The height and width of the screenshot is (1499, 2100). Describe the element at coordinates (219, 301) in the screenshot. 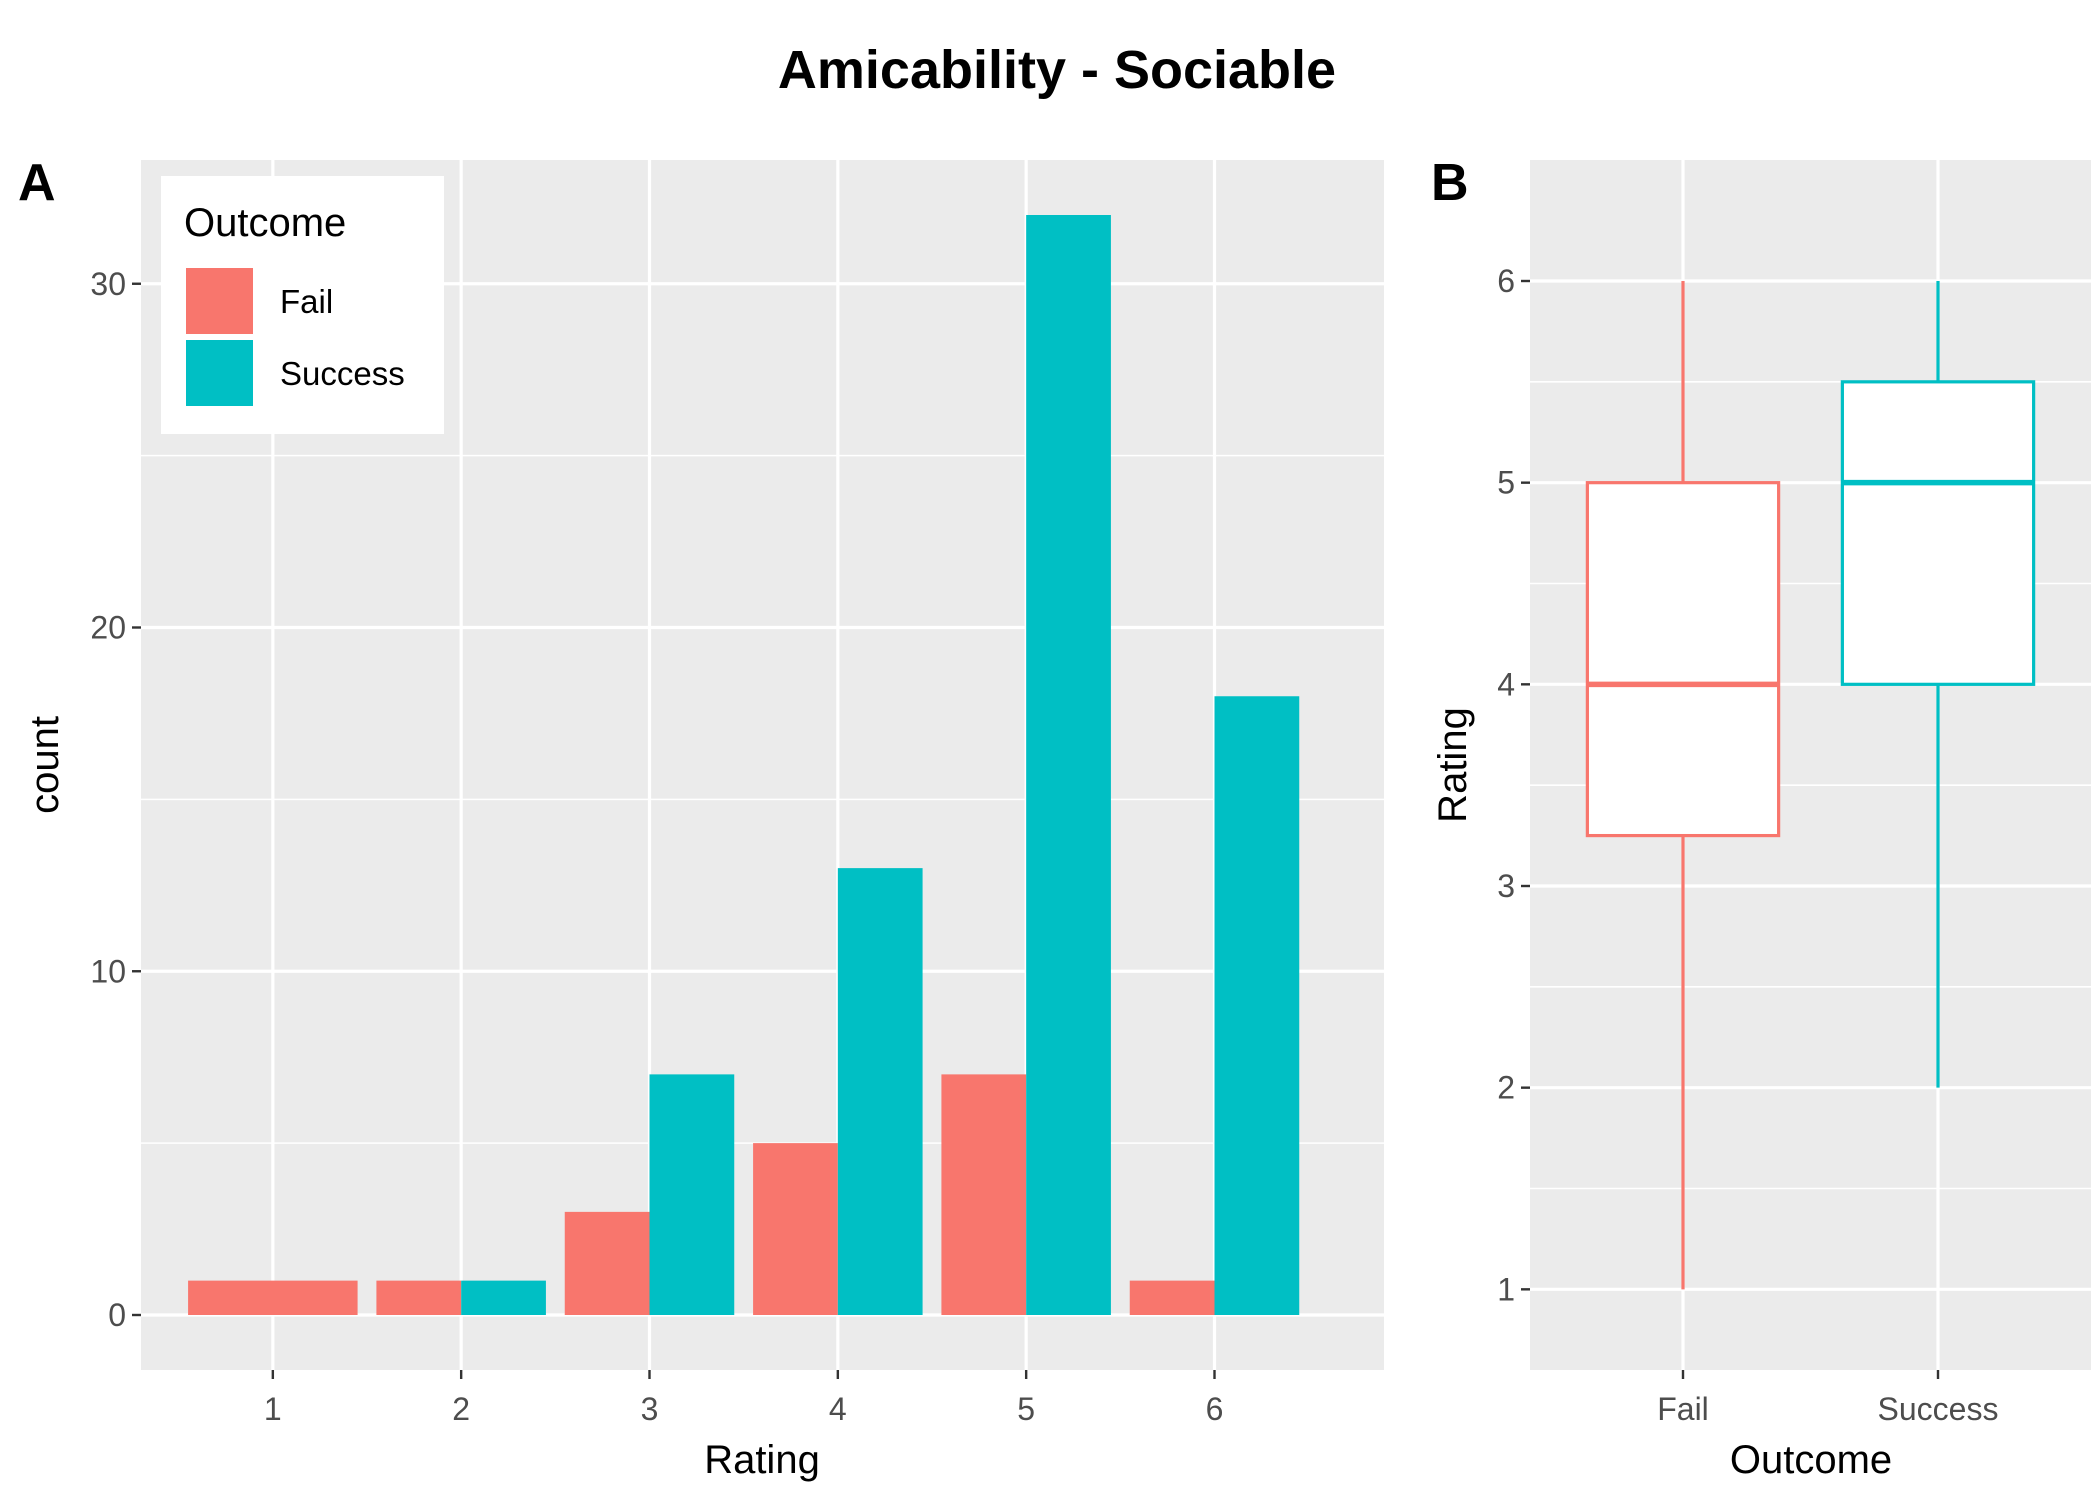

I see `legend-swatch-fail` at that location.